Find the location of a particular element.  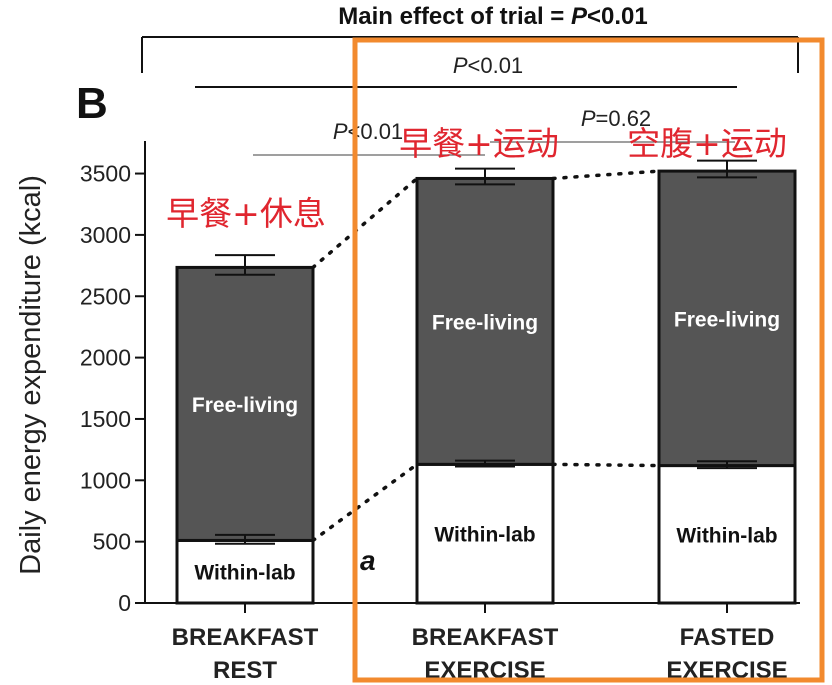

y-tick-label: 1500 is located at coordinates (105, 419).